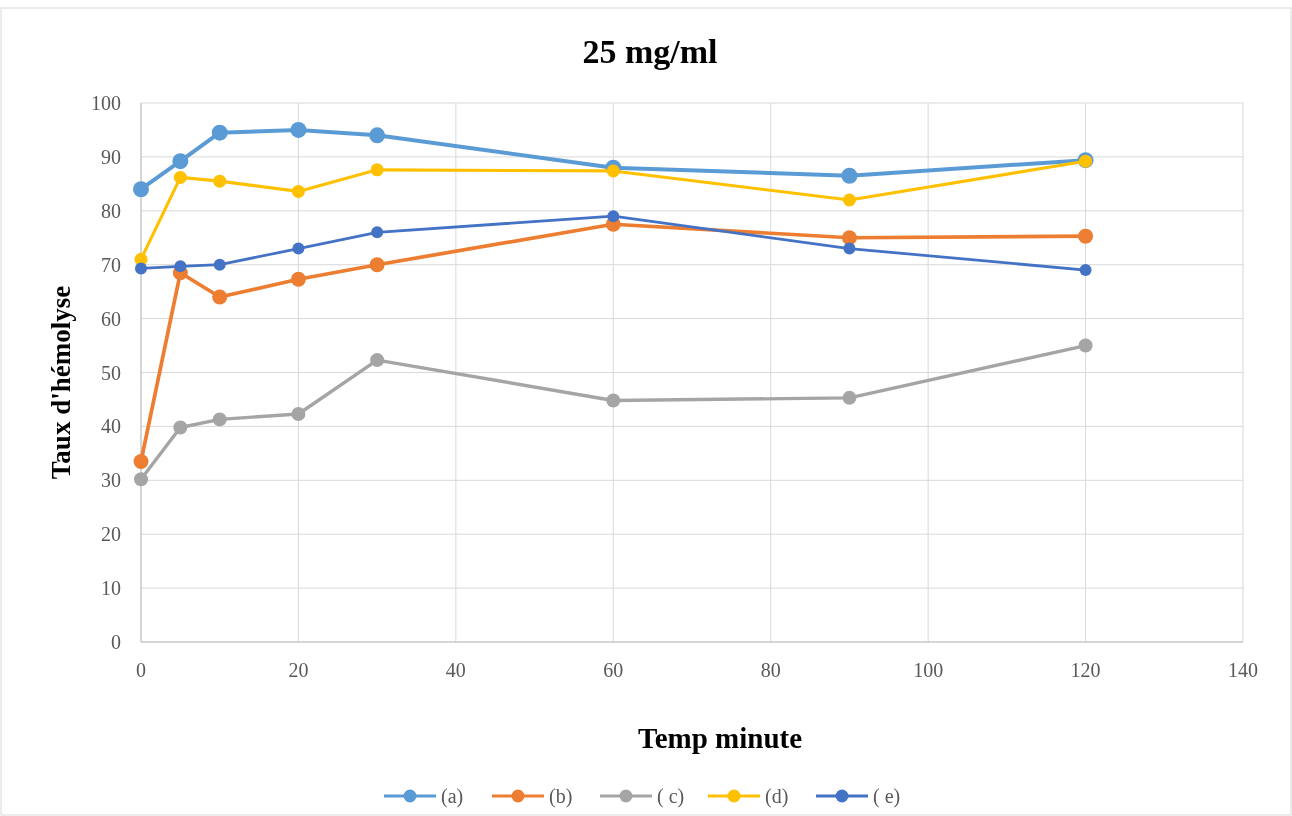 Image resolution: width=1292 pixels, height=816 pixels. I want to click on x-tick-label: 100, so click(928, 670).